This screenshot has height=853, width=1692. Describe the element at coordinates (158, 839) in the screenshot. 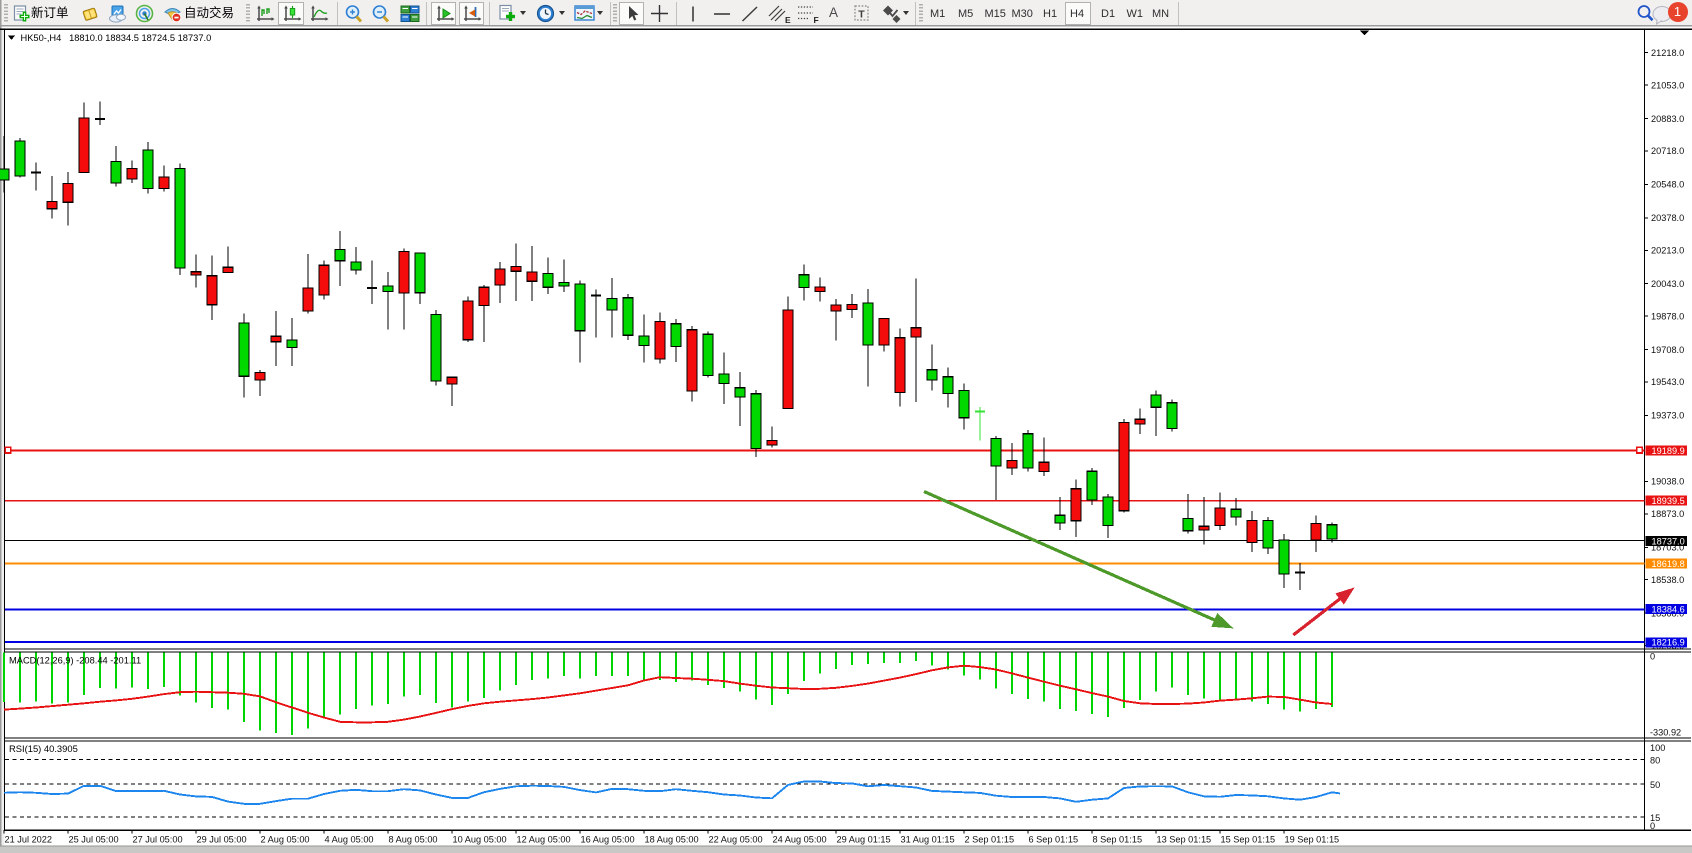

I see `svg-text: 27 Jul 05:00` at that location.